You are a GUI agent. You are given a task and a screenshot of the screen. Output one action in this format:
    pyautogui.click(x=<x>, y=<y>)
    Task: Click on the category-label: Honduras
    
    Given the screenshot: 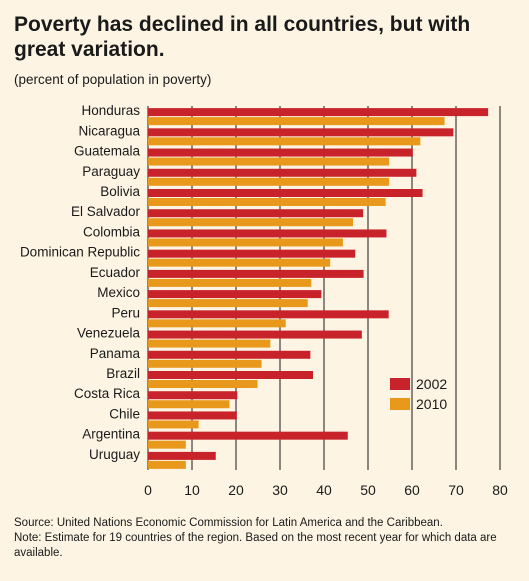 What is the action you would take?
    pyautogui.click(x=110, y=110)
    